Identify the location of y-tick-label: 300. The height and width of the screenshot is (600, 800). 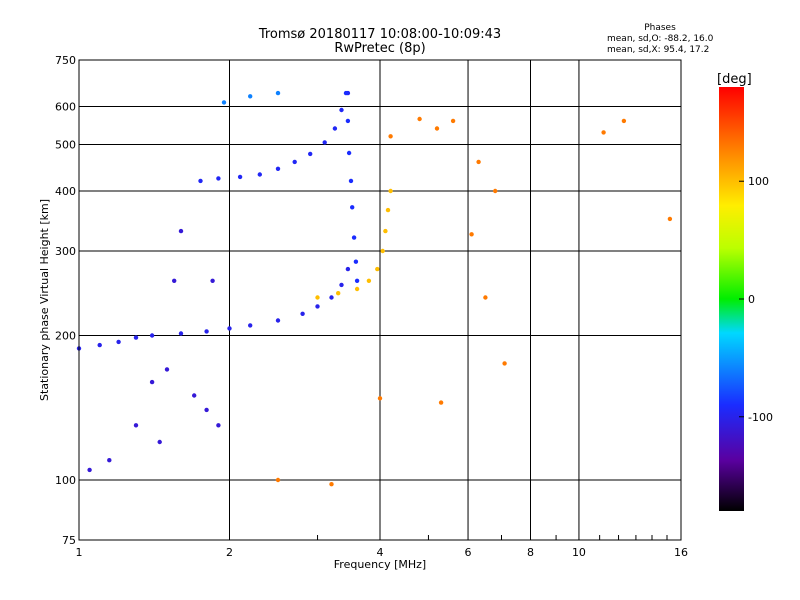
(65, 251).